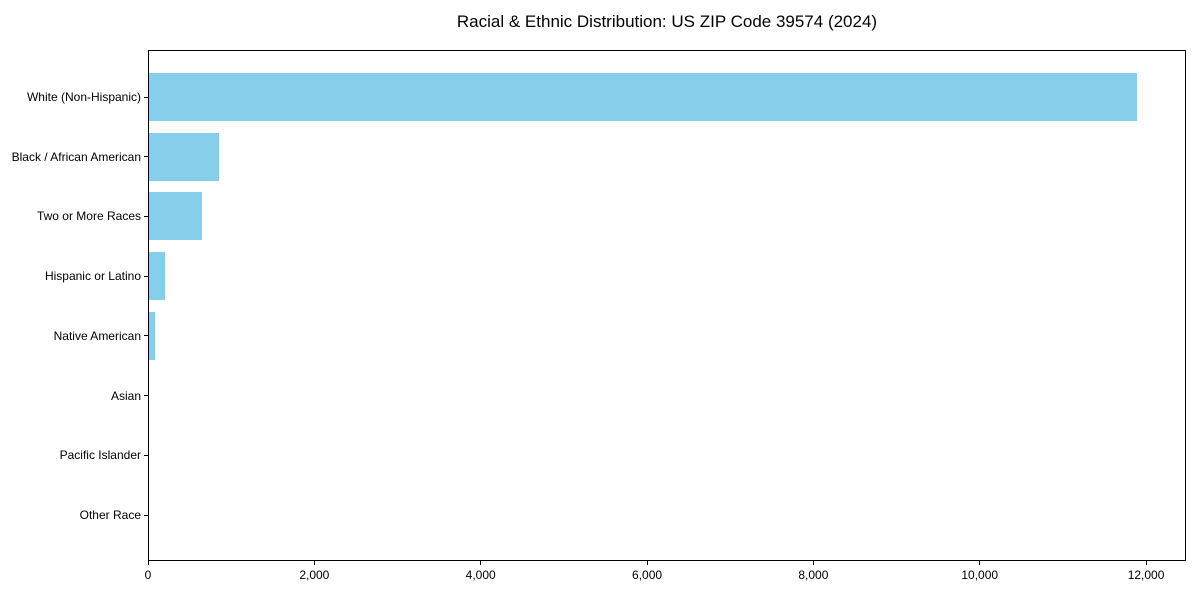 This screenshot has height=600, width=1200. Describe the element at coordinates (97, 335) in the screenshot. I see `y-tick-label: Native American` at that location.